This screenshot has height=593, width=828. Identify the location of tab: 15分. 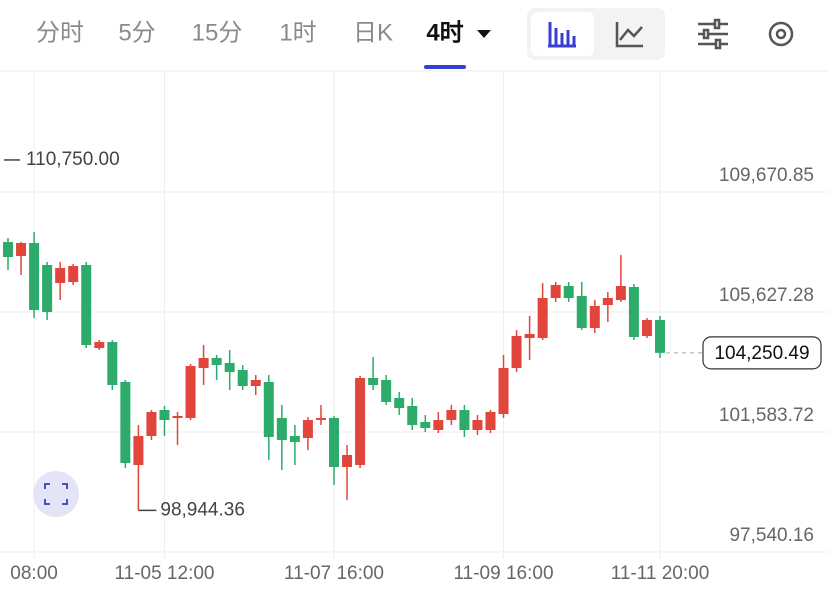
(217, 32).